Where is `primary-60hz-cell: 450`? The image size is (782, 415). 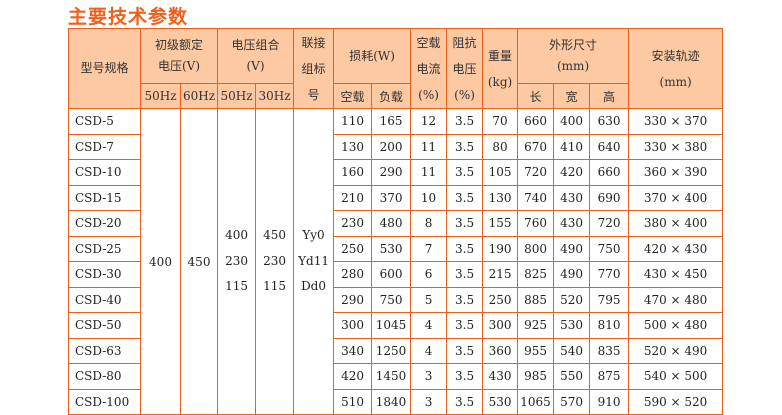 primary-60hz-cell: 450 is located at coordinates (199, 261).